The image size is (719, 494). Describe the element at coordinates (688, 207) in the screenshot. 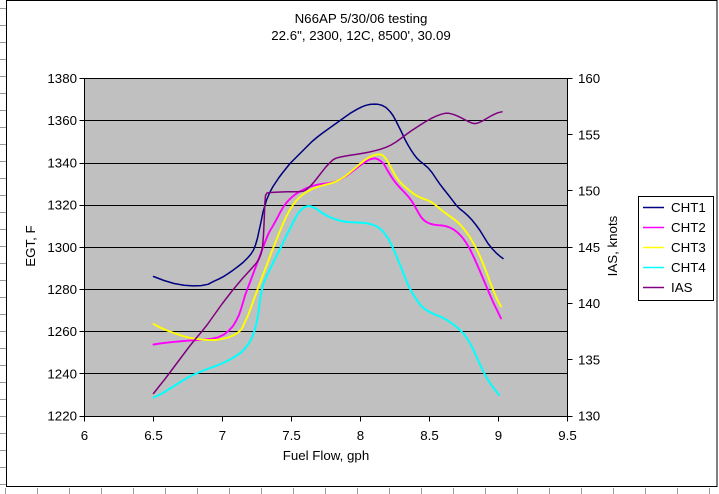

I see `svg-text: CHT1` at that location.